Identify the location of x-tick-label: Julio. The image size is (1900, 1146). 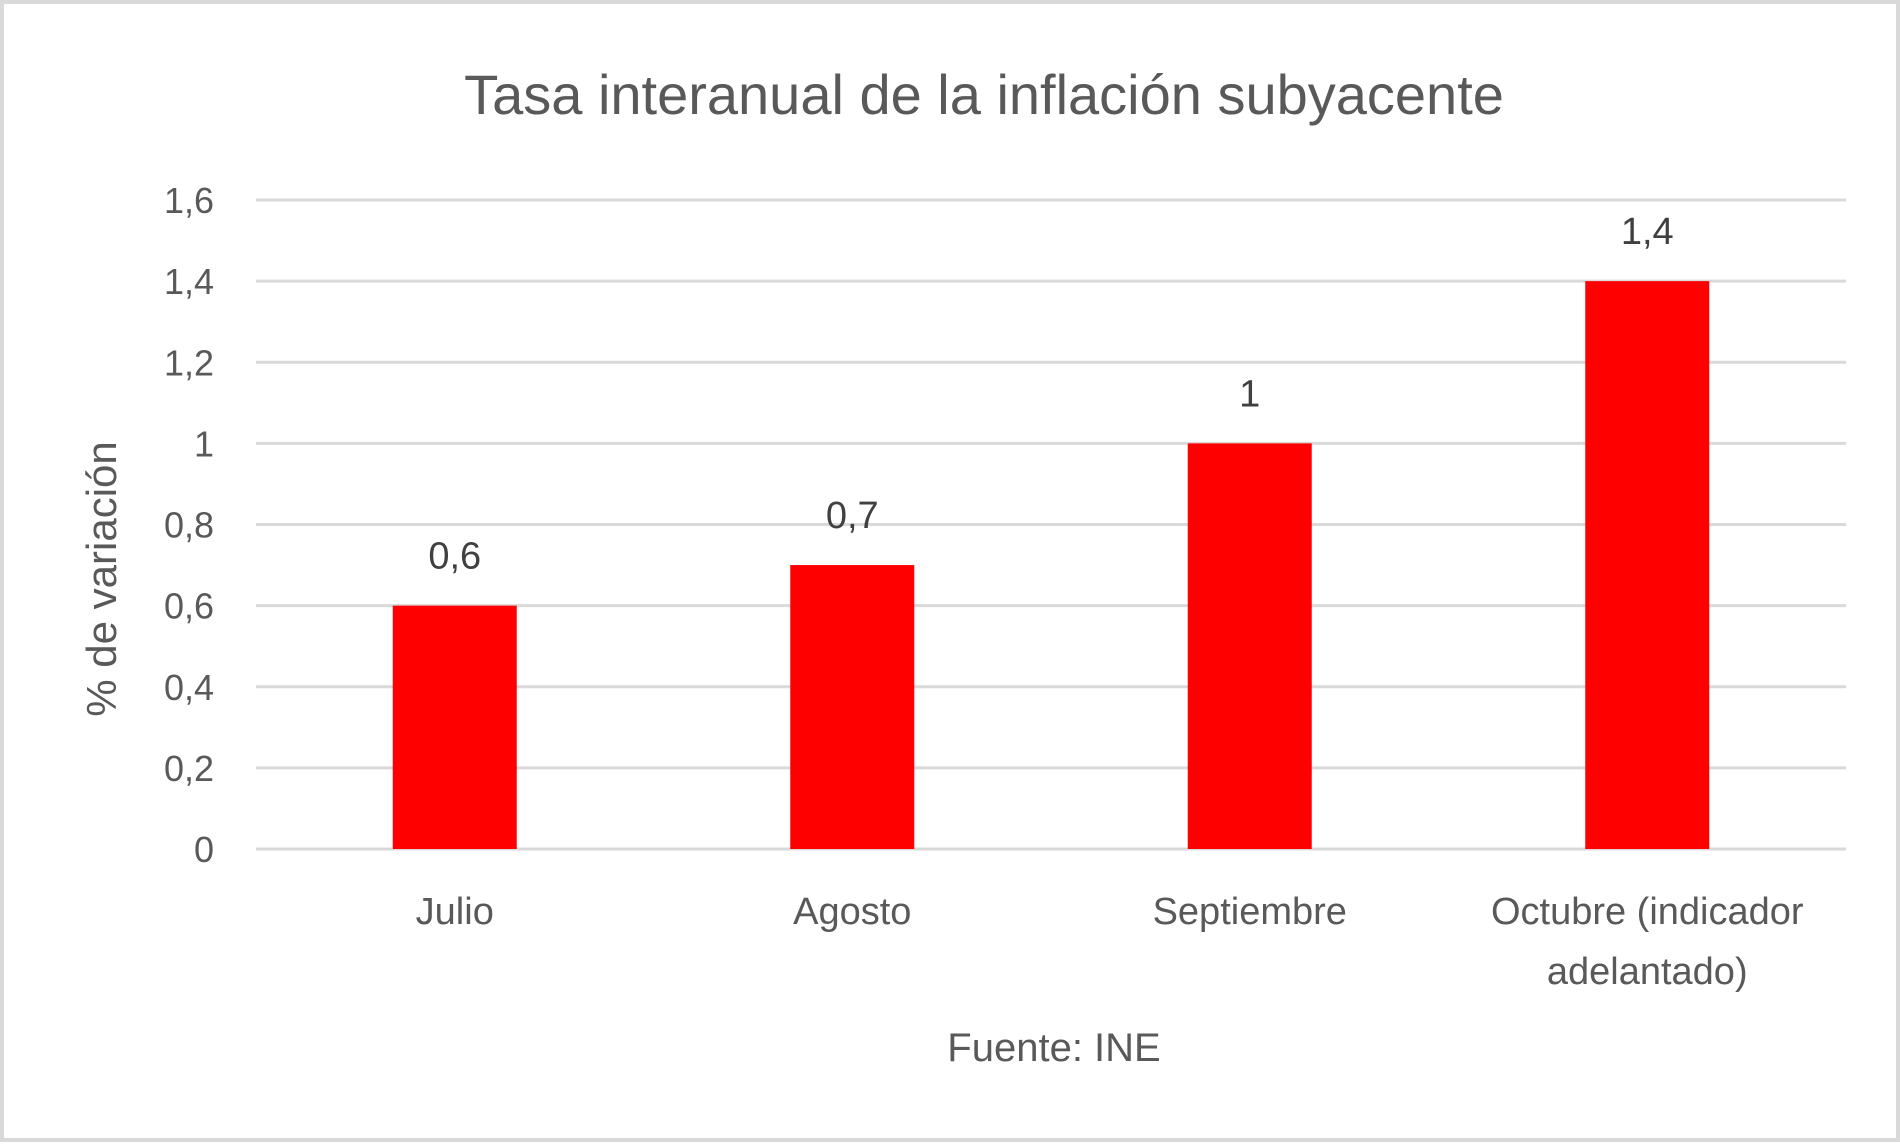
(455, 912).